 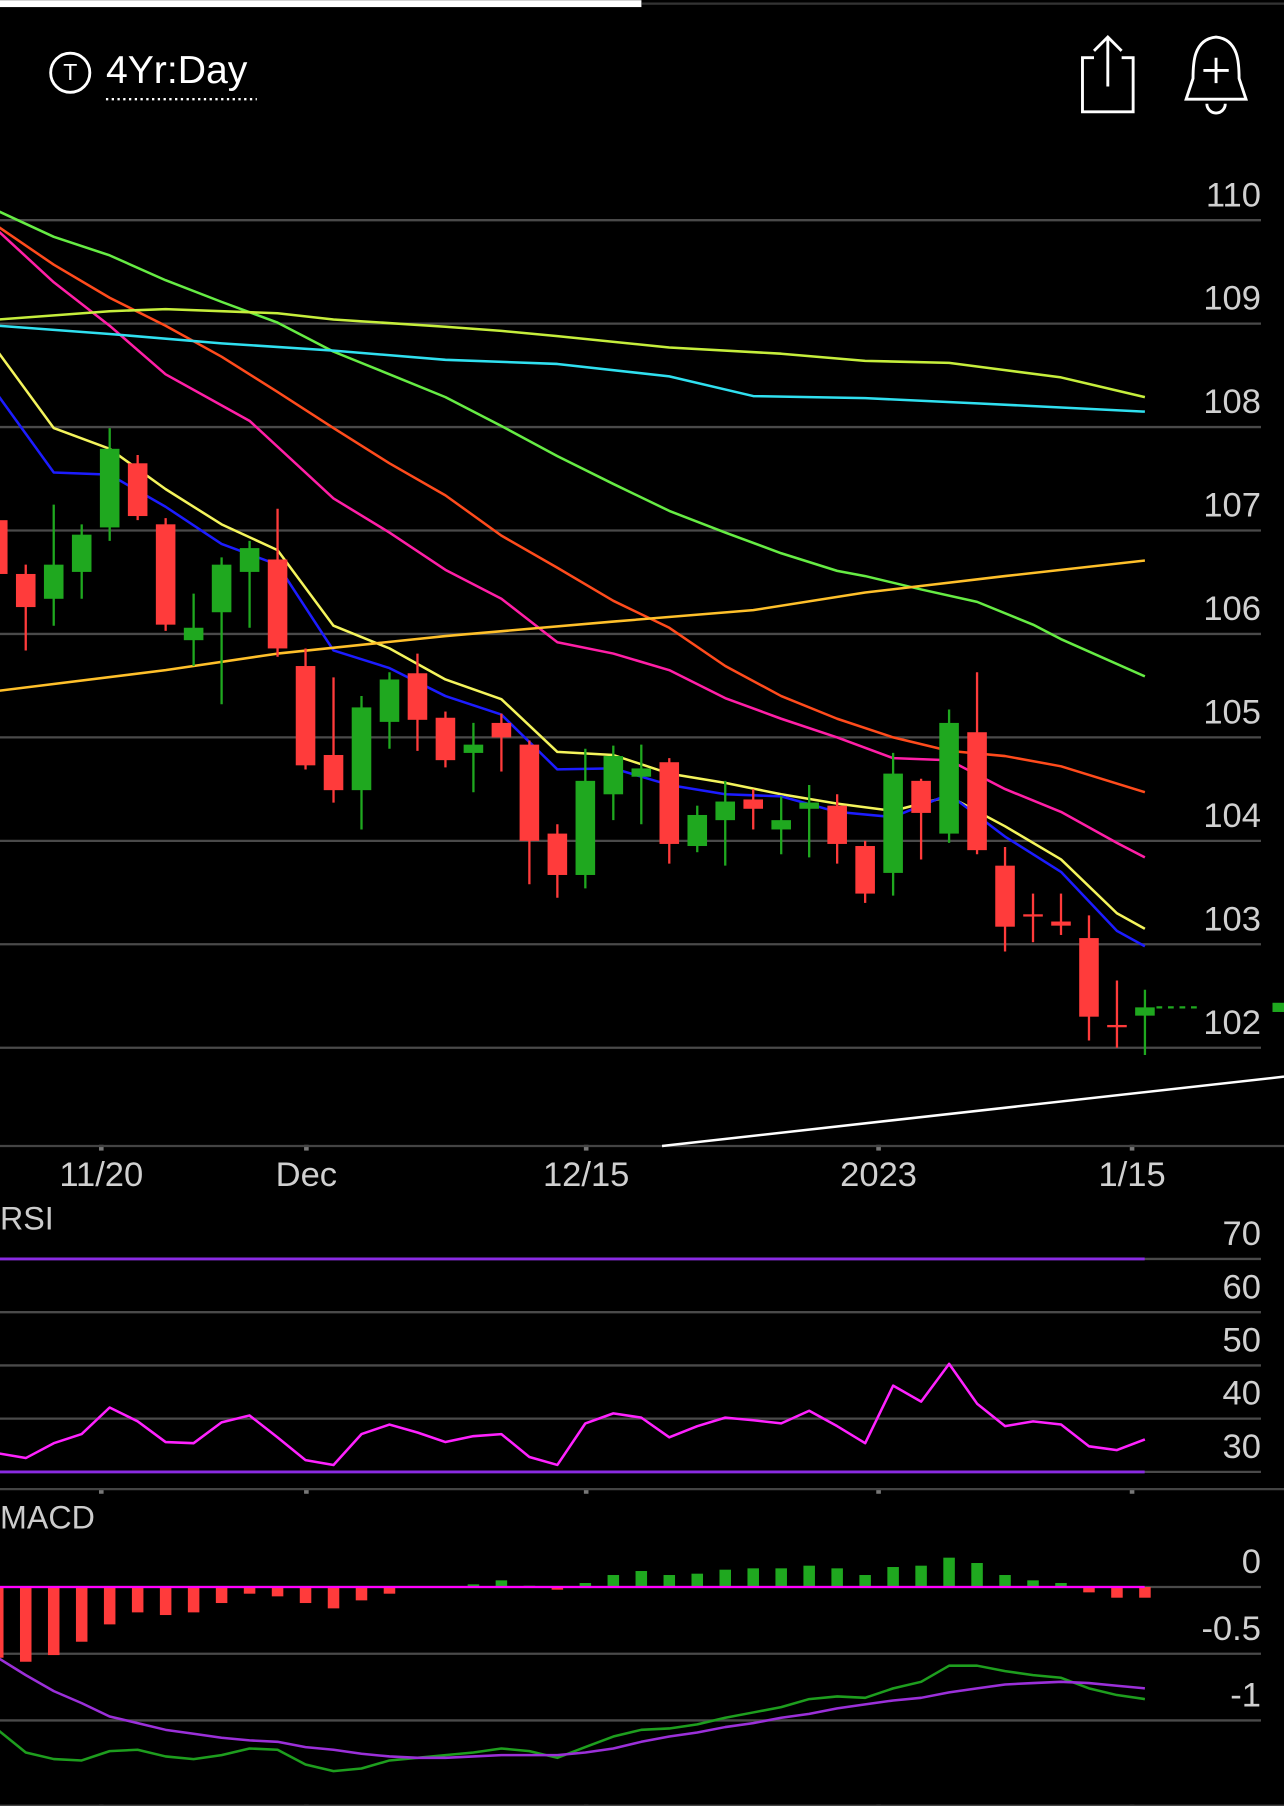 What do you see at coordinates (47, 1518) in the screenshot?
I see `panel-title: MACD` at bounding box center [47, 1518].